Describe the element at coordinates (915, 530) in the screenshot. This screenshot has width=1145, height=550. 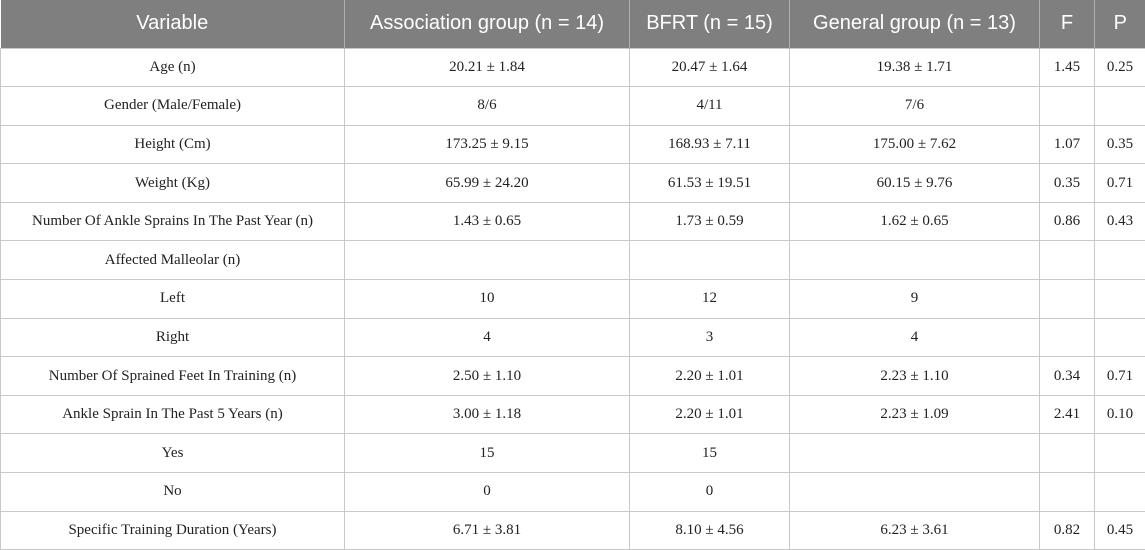
I see `cell-general-group: 6.23 ± 3.61` at that location.